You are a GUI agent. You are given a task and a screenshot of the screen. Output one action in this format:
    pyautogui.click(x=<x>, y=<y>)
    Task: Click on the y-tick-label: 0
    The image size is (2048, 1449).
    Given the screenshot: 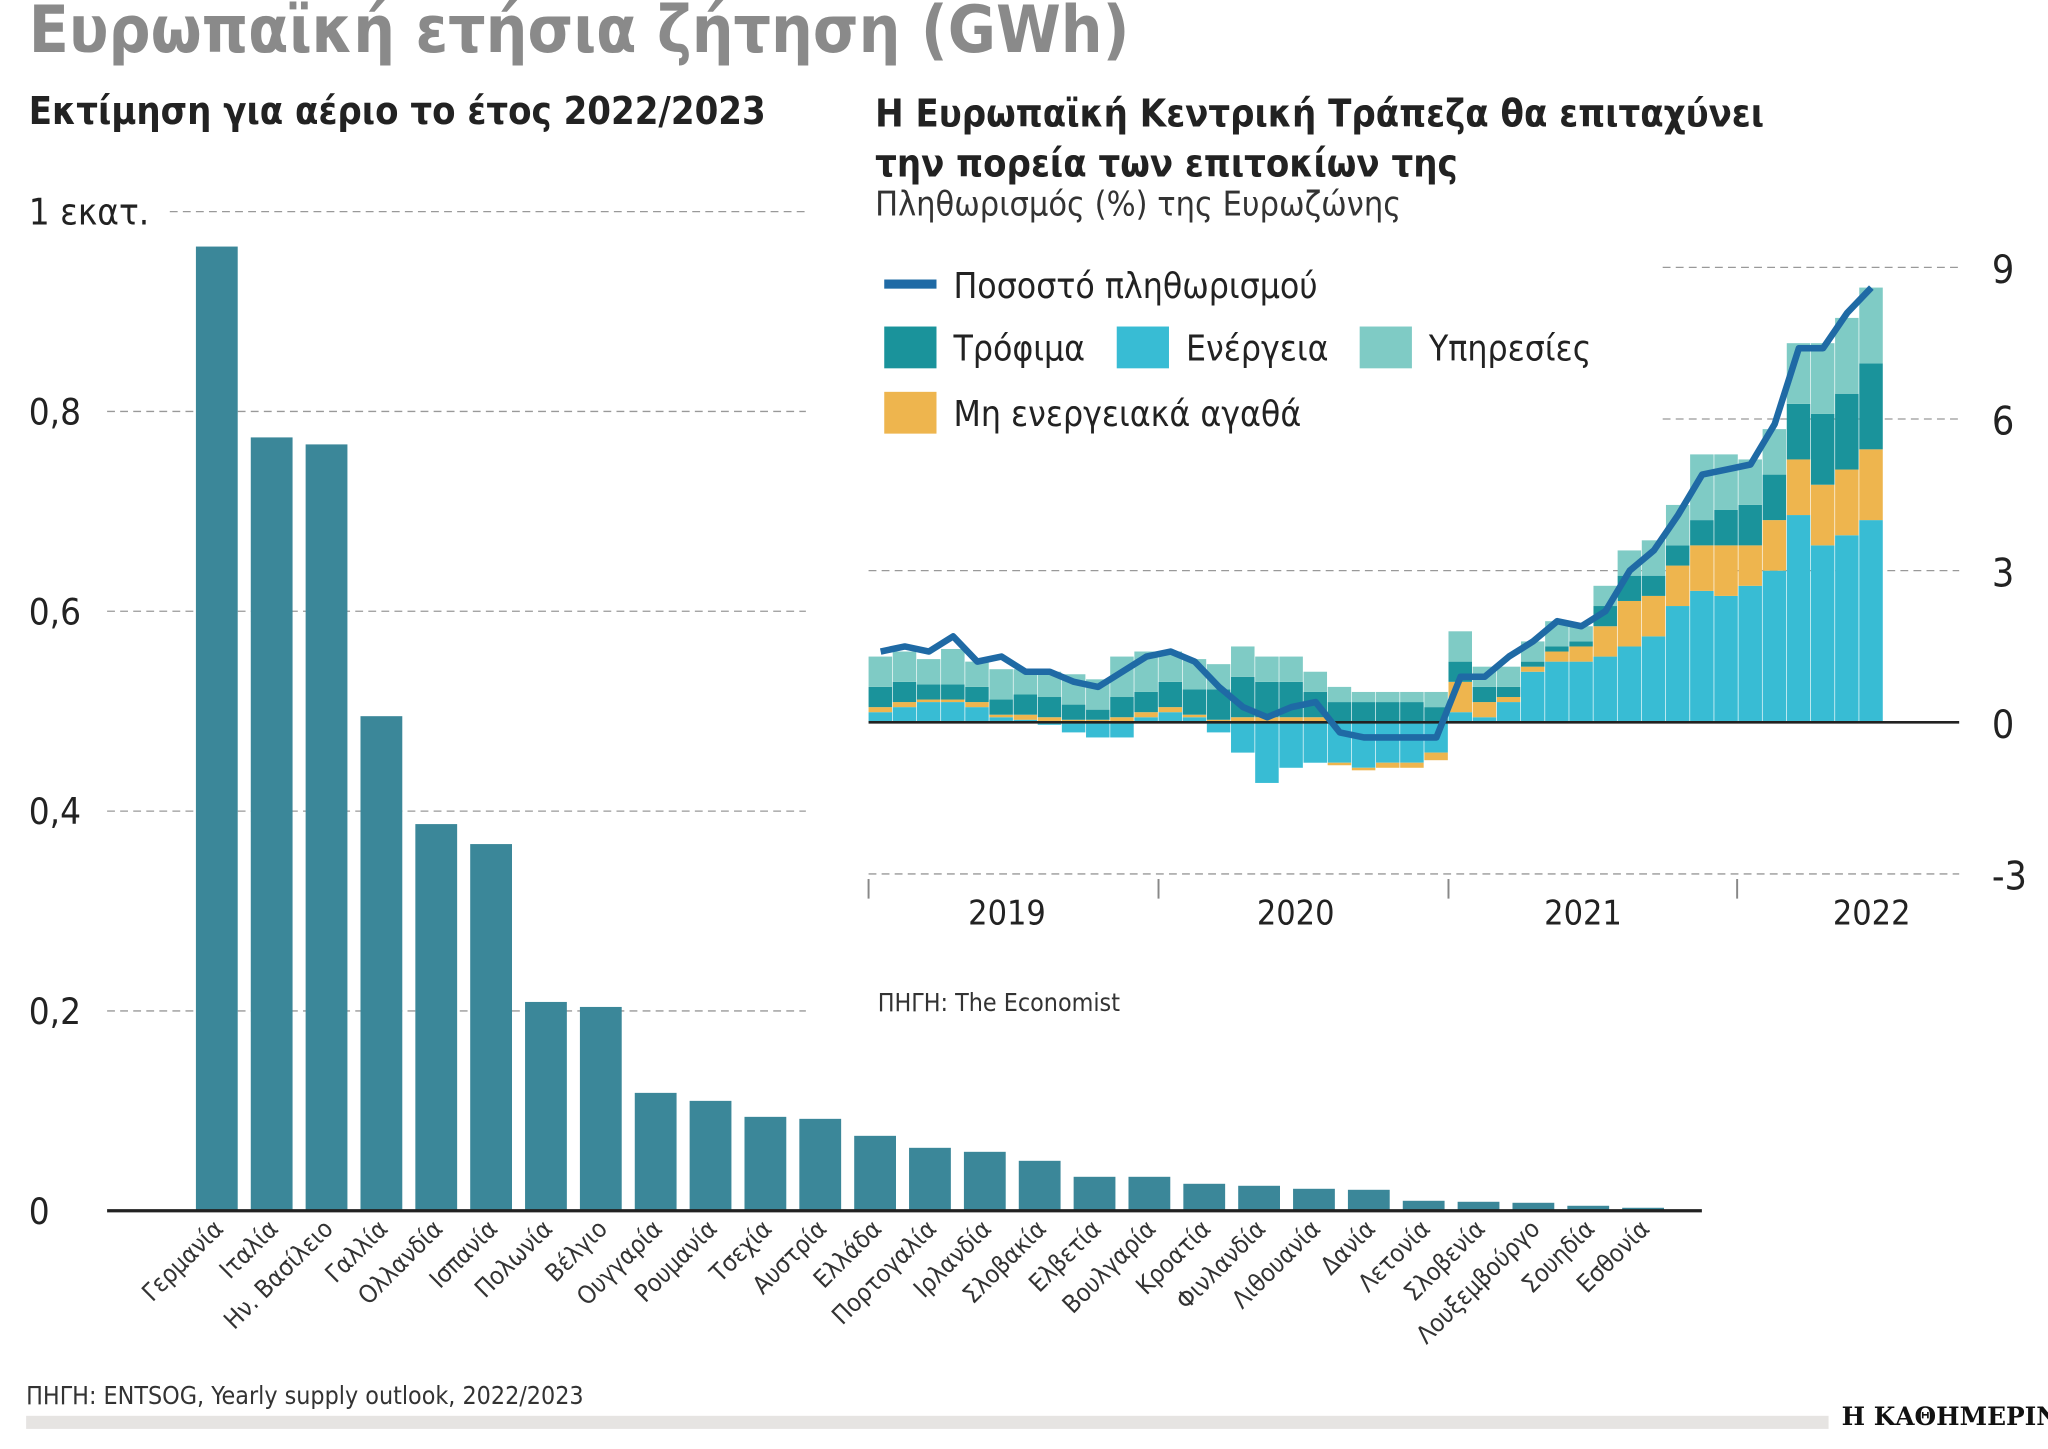 What is the action you would take?
    pyautogui.click(x=39, y=1211)
    